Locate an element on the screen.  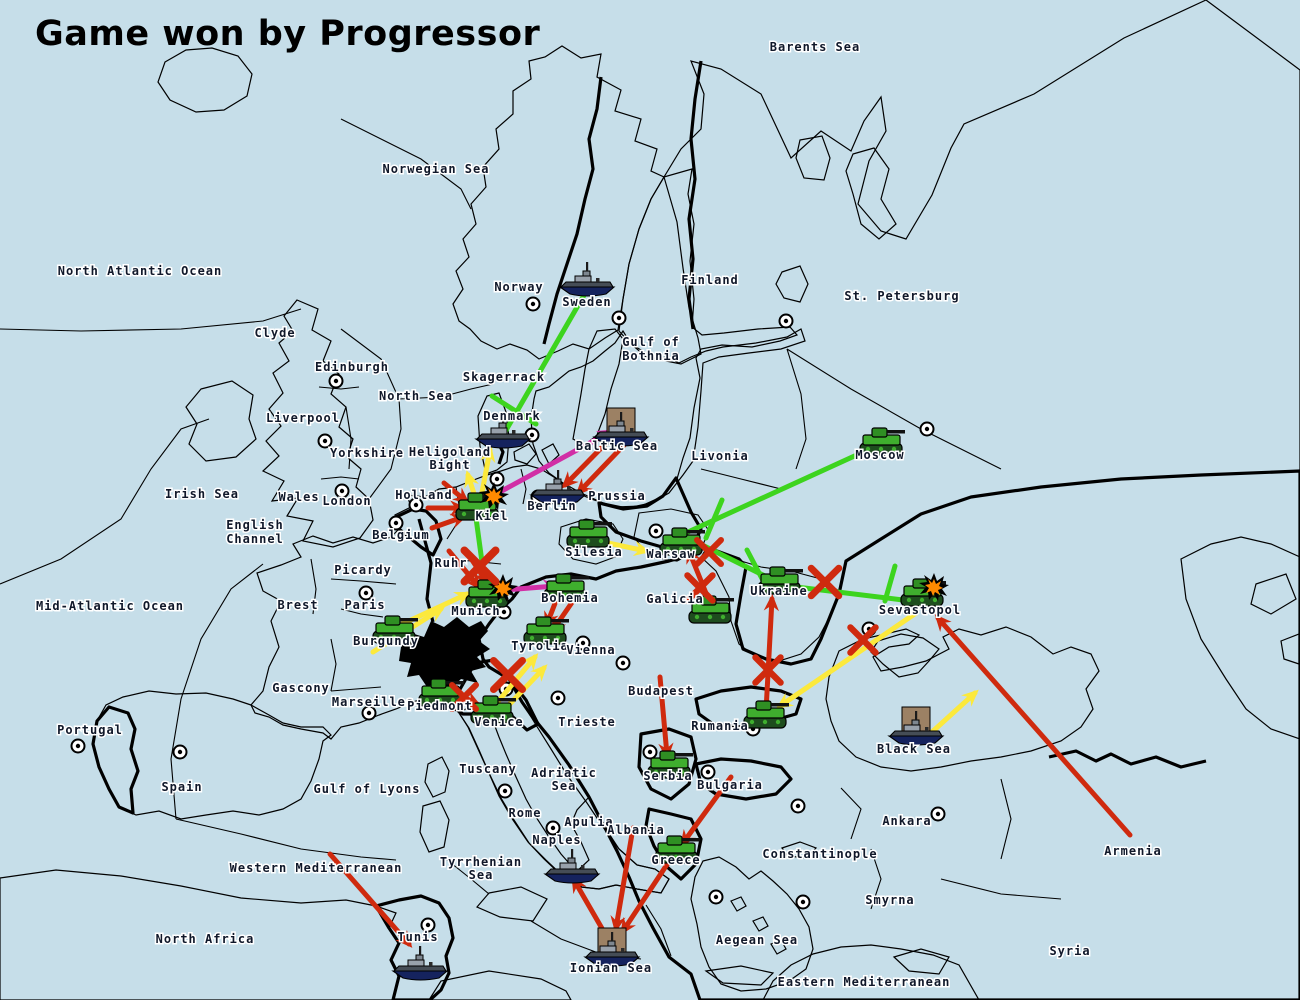
border-edinburgh-yorkshire is located at coordinates (339, 388).